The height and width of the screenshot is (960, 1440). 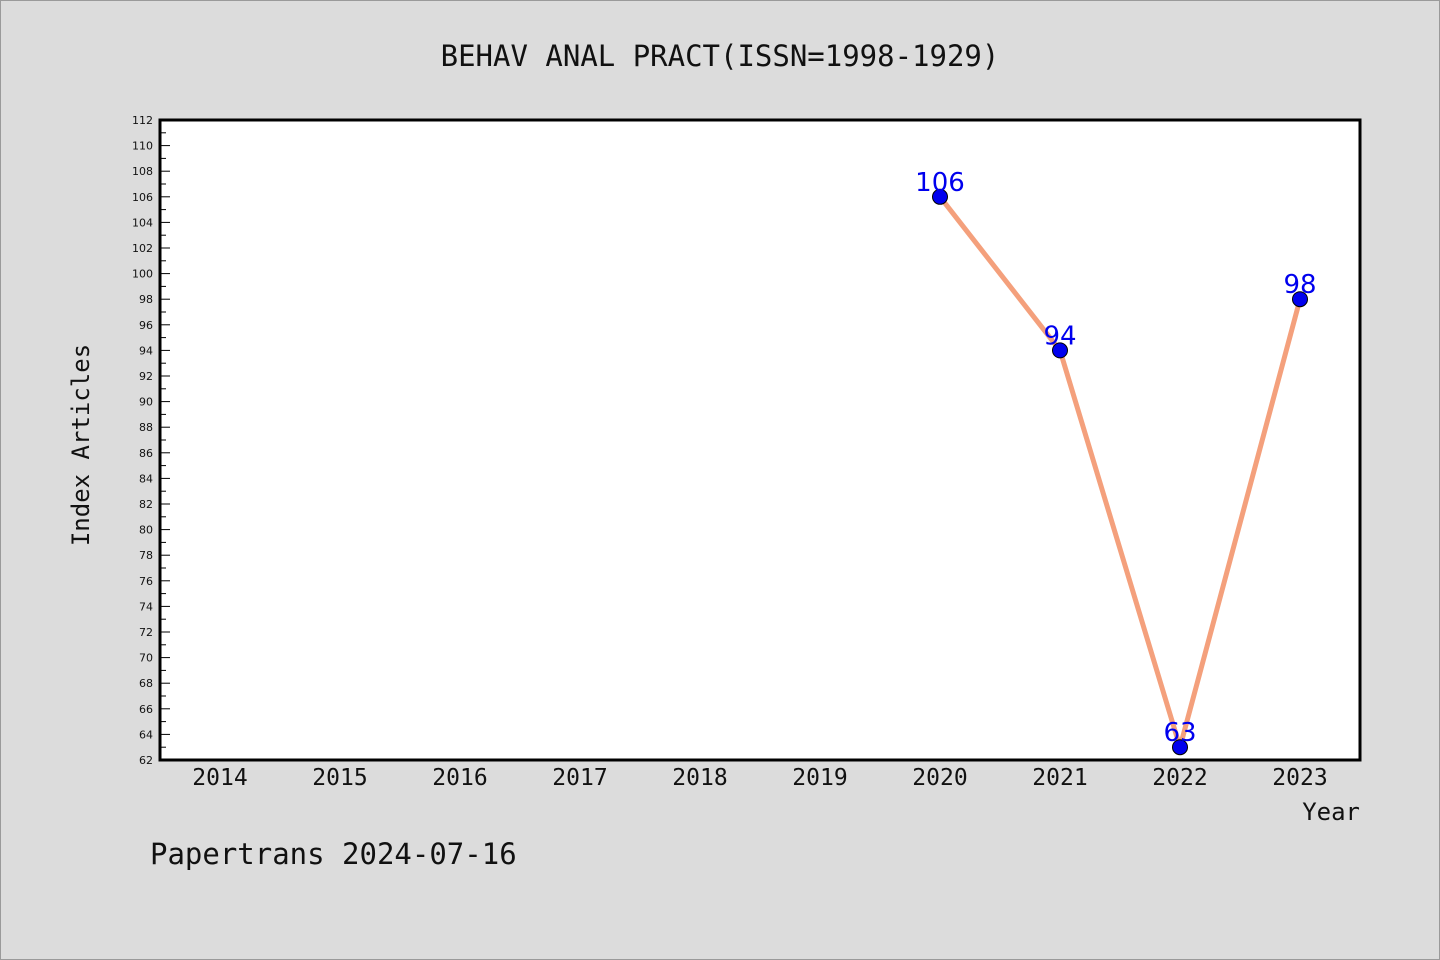 What do you see at coordinates (1059, 778) in the screenshot?
I see `x-tick-label: 2021` at bounding box center [1059, 778].